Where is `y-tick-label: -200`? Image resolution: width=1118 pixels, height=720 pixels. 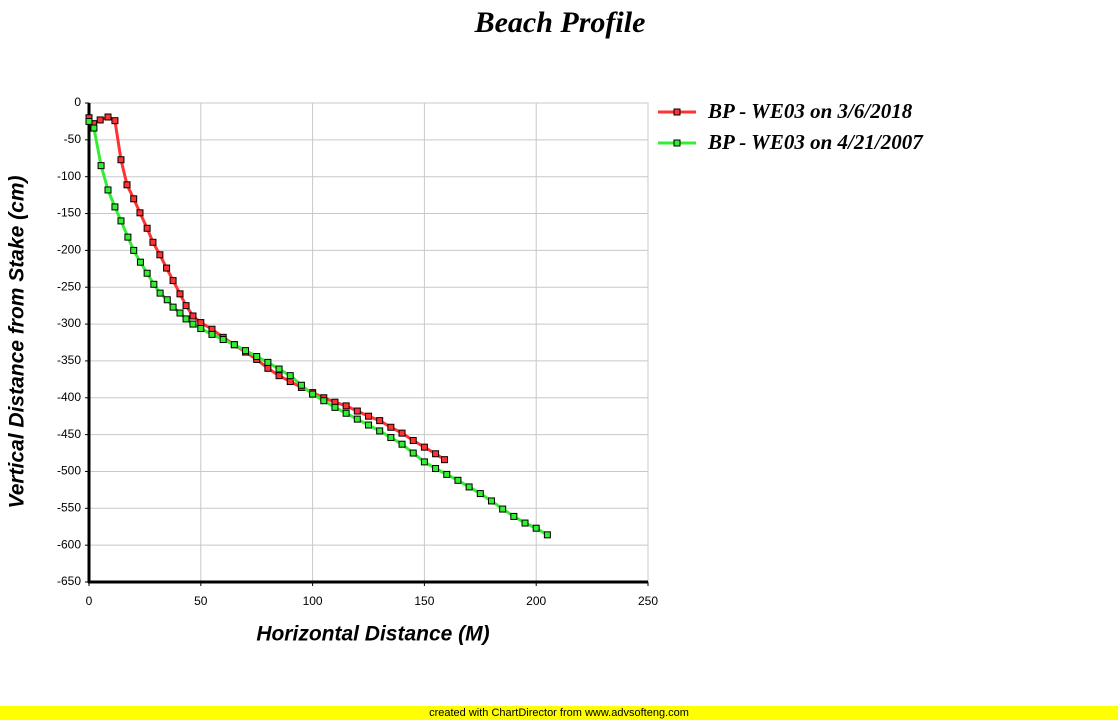 y-tick-label: -200 is located at coordinates (69, 250).